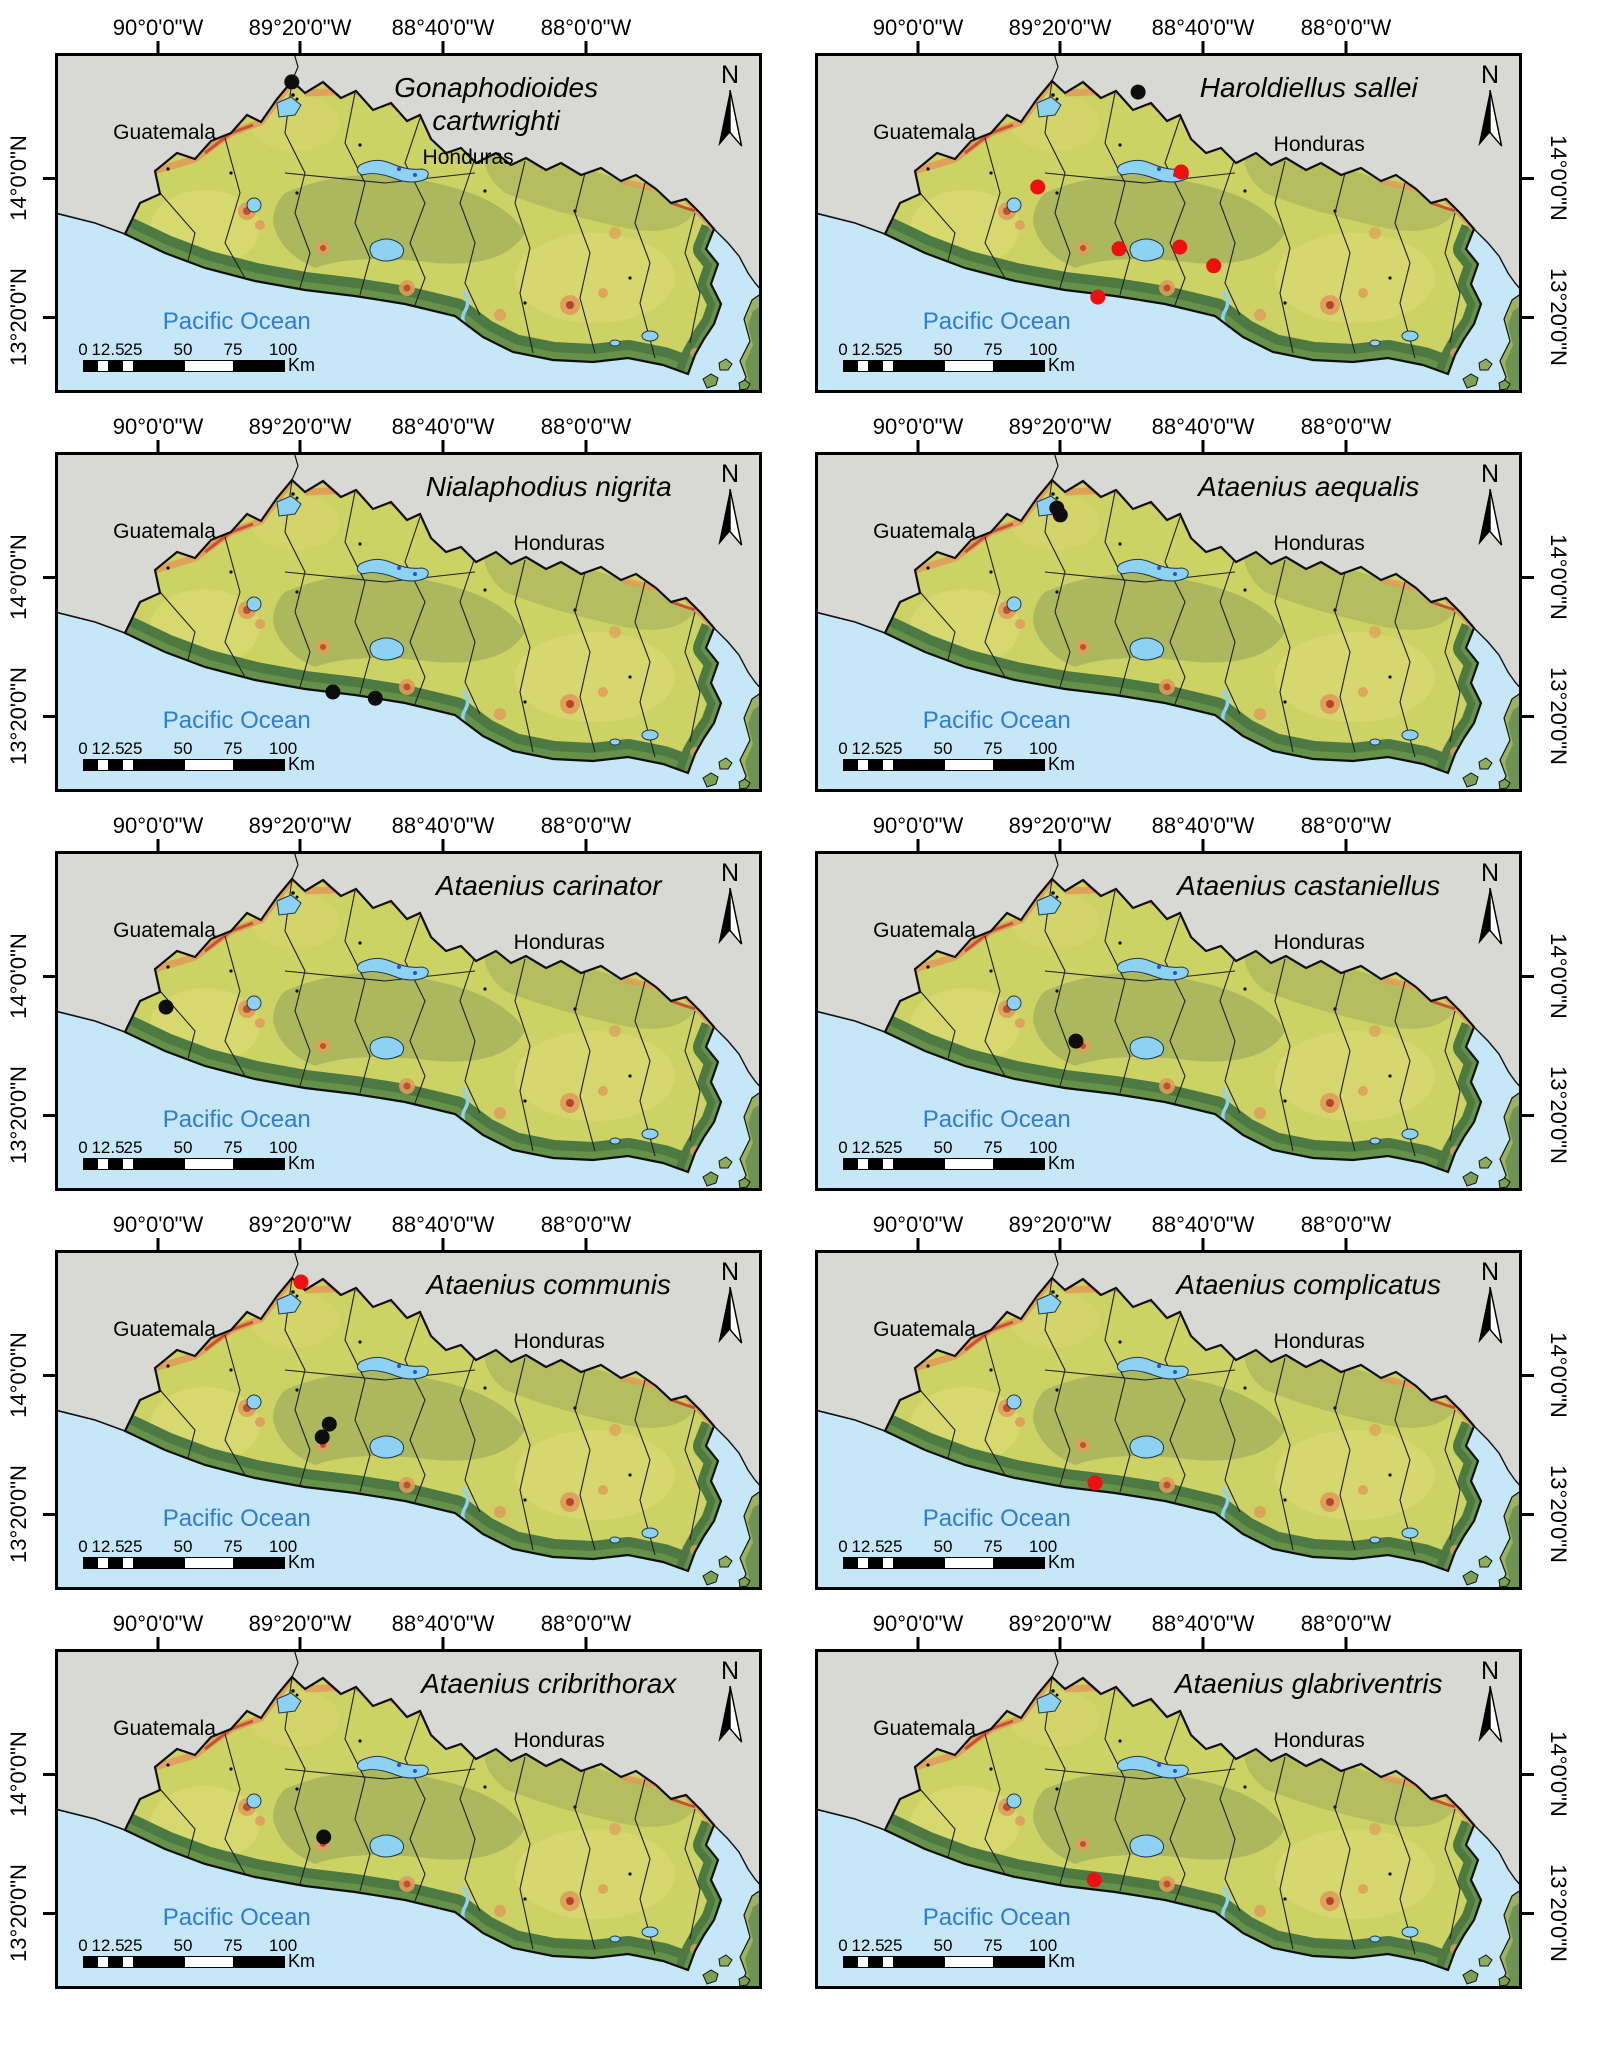 The image size is (1600, 2070). I want to click on species-title-line: Ataenius castaniellus, so click(1309, 885).